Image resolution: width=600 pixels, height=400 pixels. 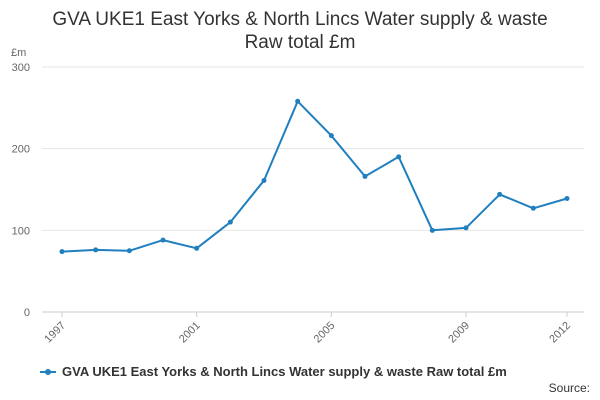 I want to click on x-tick-label: 2001, so click(x=190, y=333).